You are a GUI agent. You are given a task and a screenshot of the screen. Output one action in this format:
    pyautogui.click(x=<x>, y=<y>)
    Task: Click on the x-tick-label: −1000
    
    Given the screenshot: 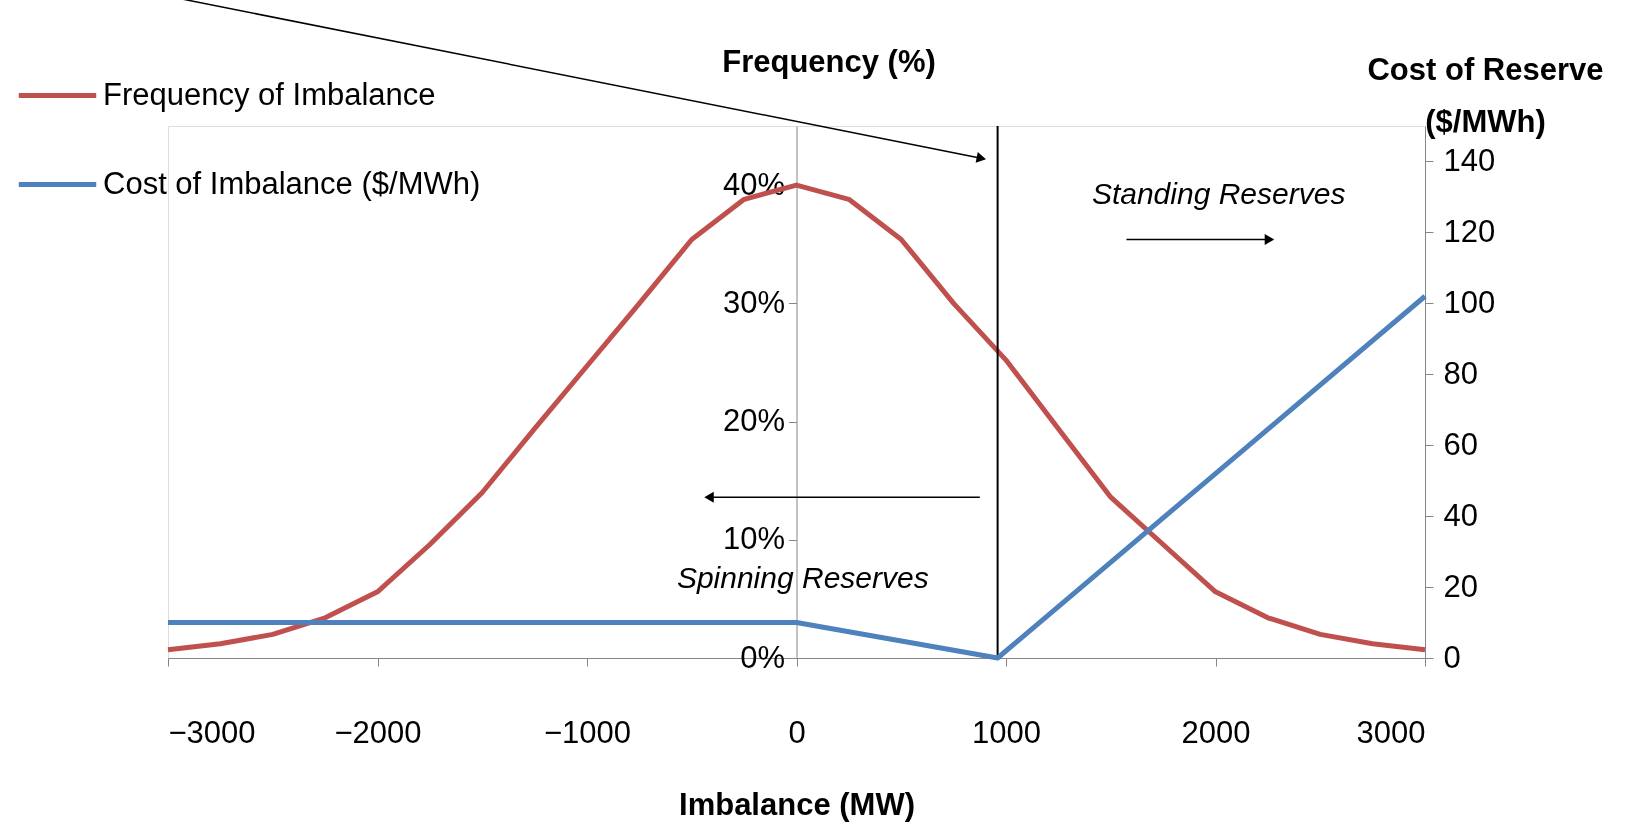 What is the action you would take?
    pyautogui.click(x=587, y=732)
    